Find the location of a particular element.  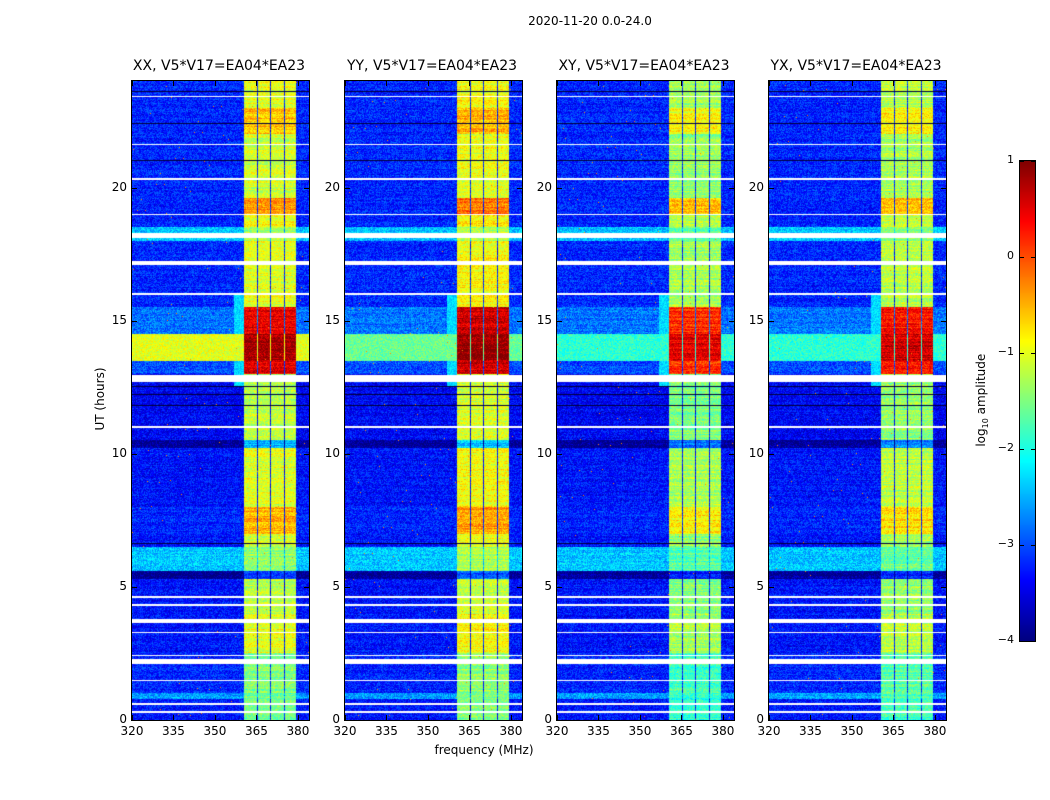

colorbar-gradient is located at coordinates (1027, 401).